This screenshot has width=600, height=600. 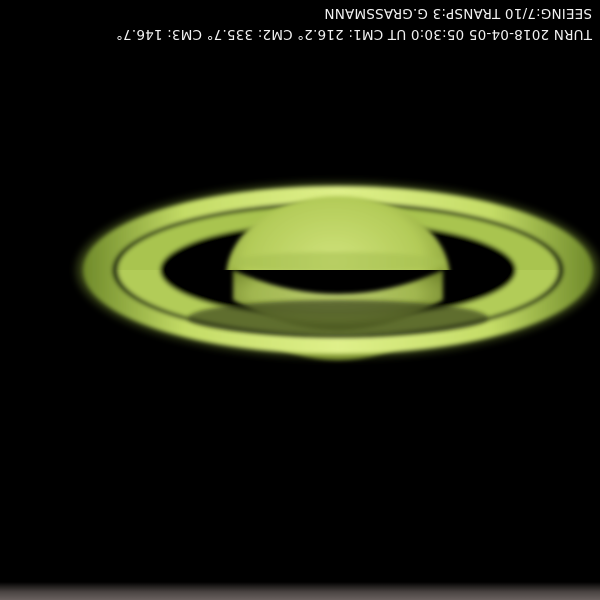 What do you see at coordinates (338, 318) in the screenshot?
I see `ring-shadow-band` at bounding box center [338, 318].